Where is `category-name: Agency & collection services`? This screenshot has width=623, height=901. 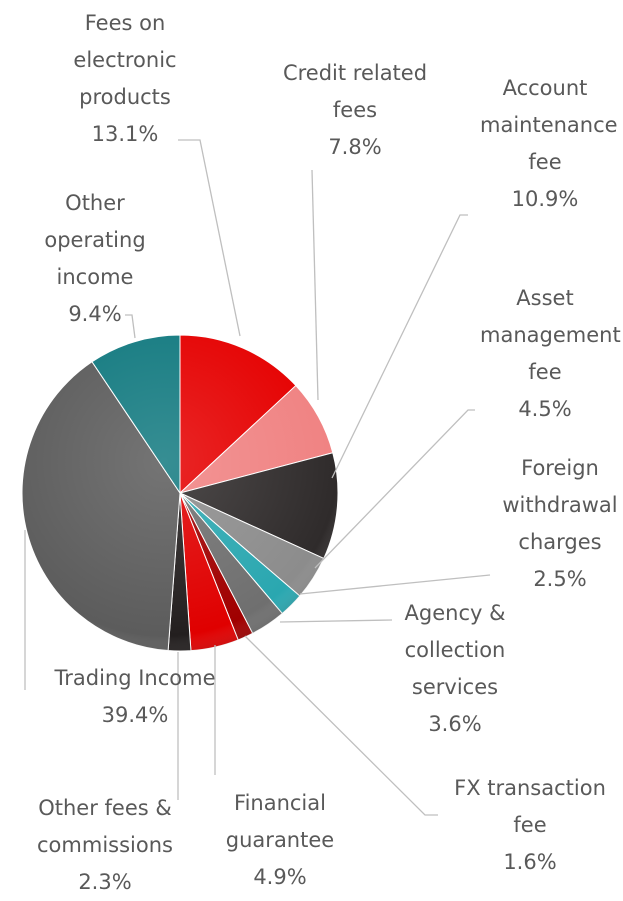 category-name: Agency & collection services is located at coordinates (455, 650).